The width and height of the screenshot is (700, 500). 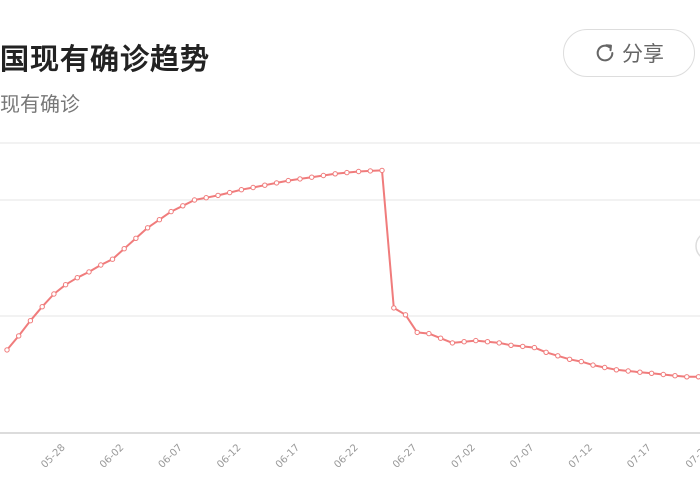 What do you see at coordinates (229, 456) in the screenshot?
I see `x-tick-label: 06-12` at bounding box center [229, 456].